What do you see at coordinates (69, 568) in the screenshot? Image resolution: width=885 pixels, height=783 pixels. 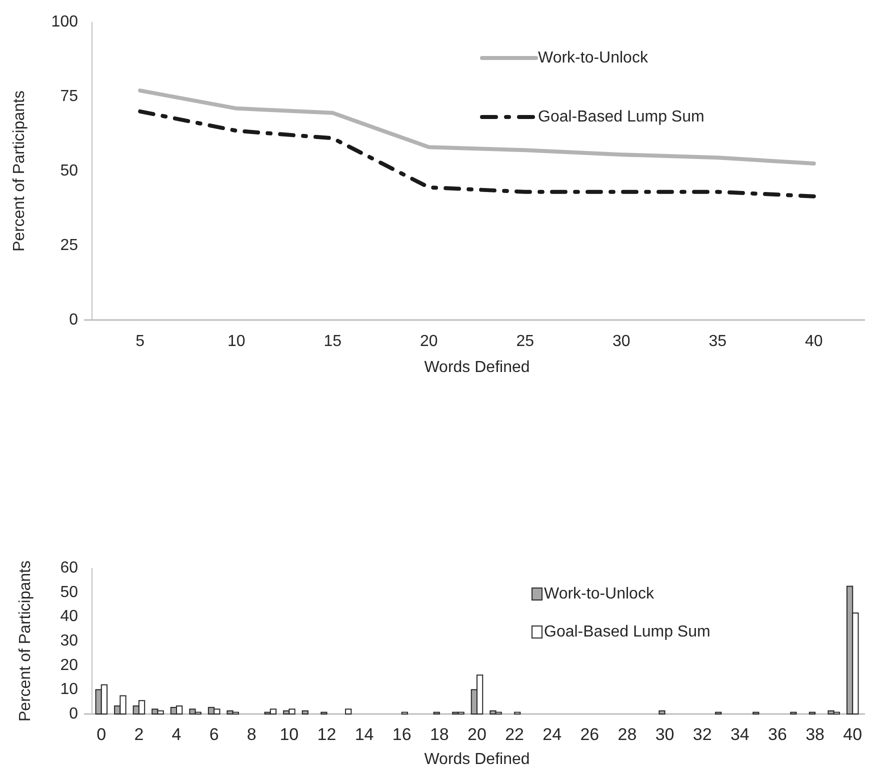 I see `y-tick-label: 60` at bounding box center [69, 568].